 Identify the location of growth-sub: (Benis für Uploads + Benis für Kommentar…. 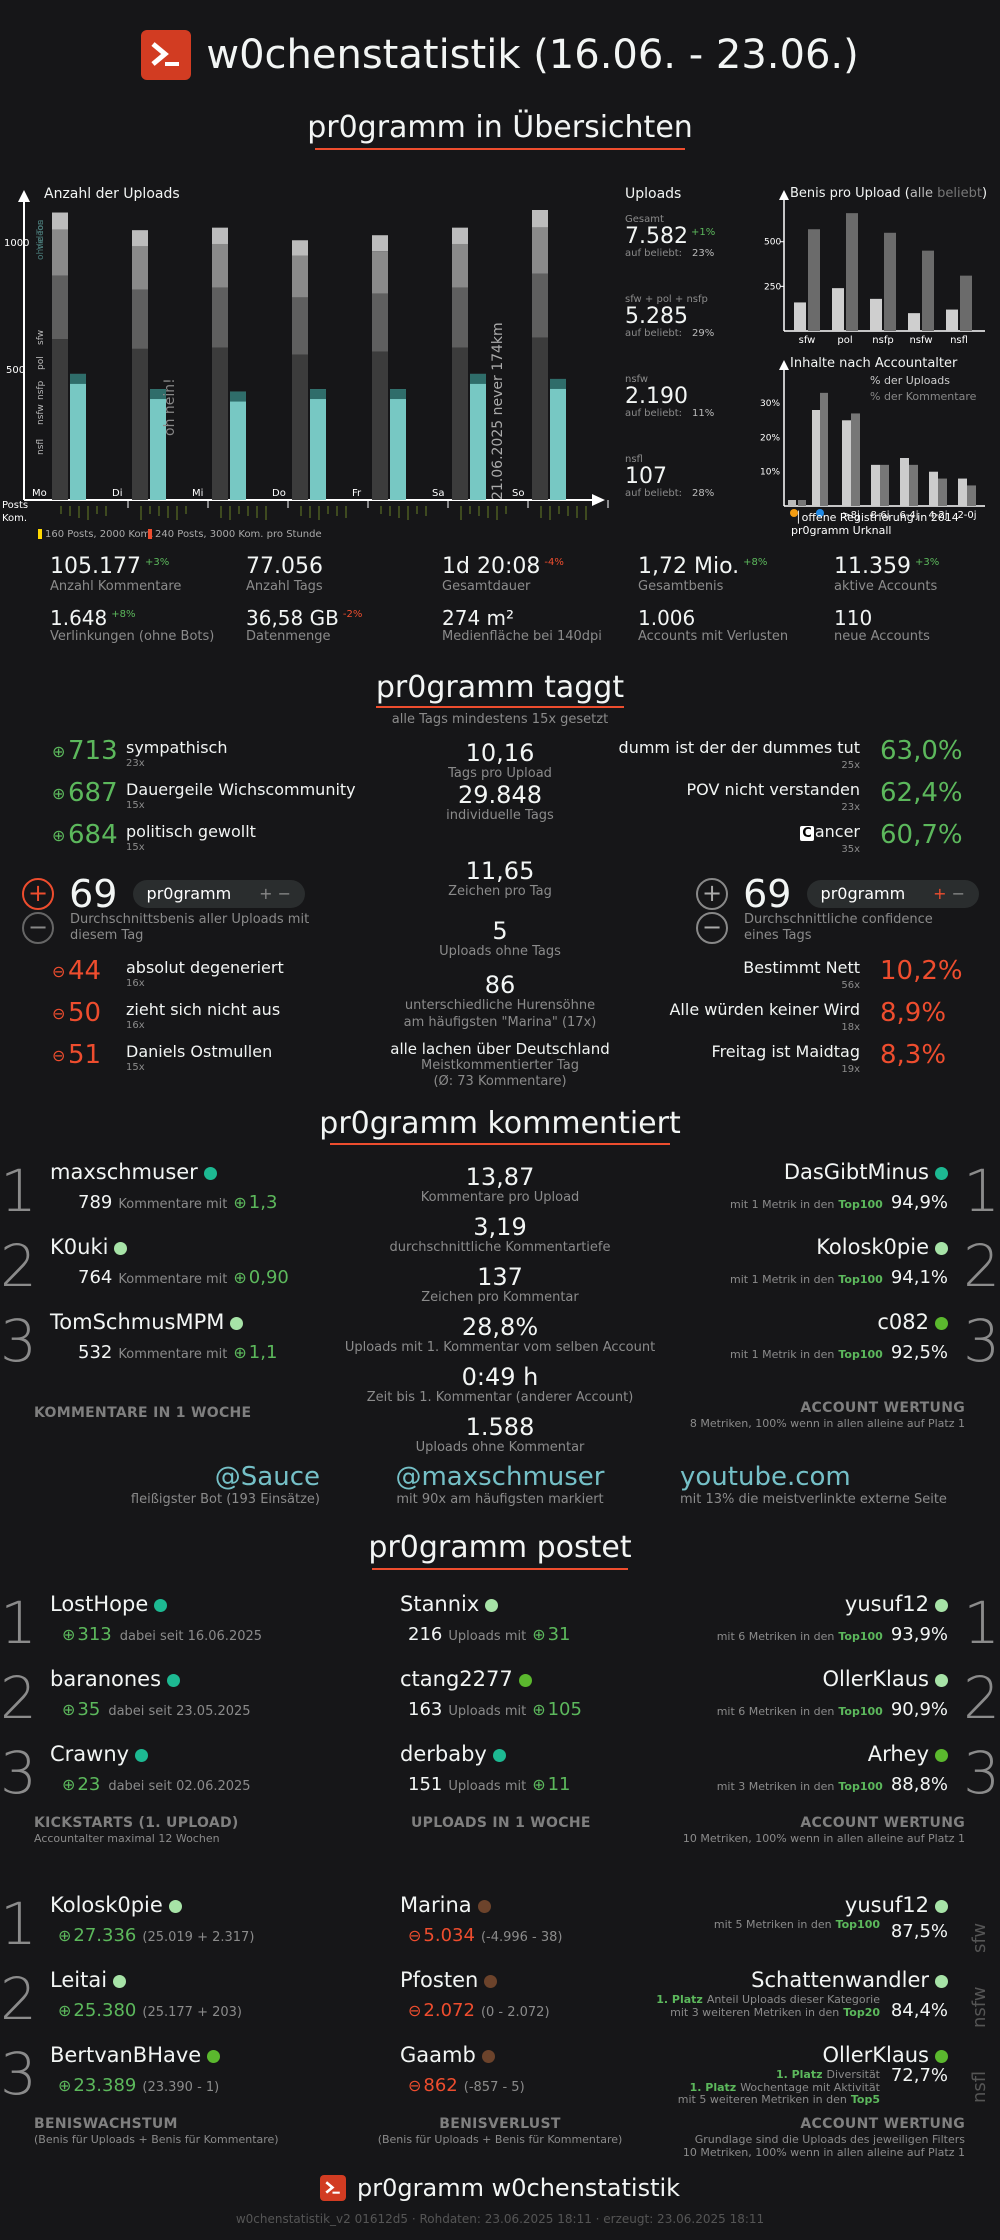
(156, 2139).